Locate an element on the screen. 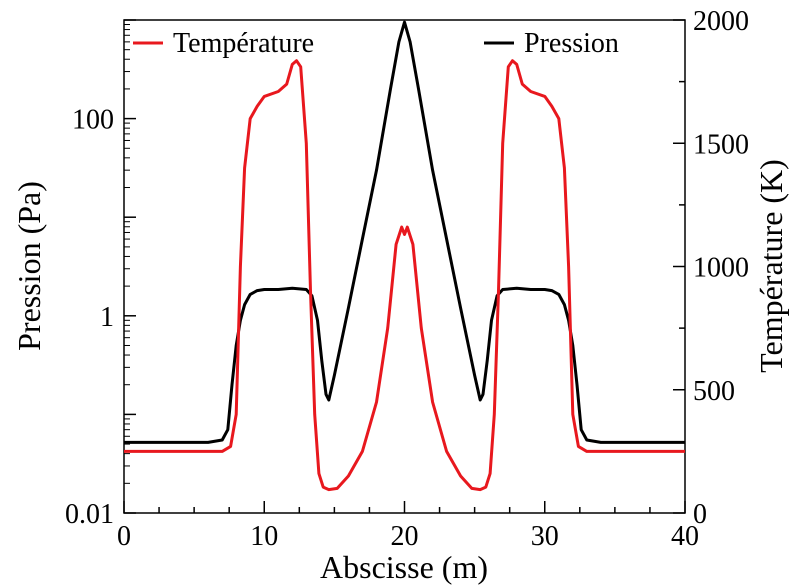  y-right-tick-label: 2000 is located at coordinates (721, 21).